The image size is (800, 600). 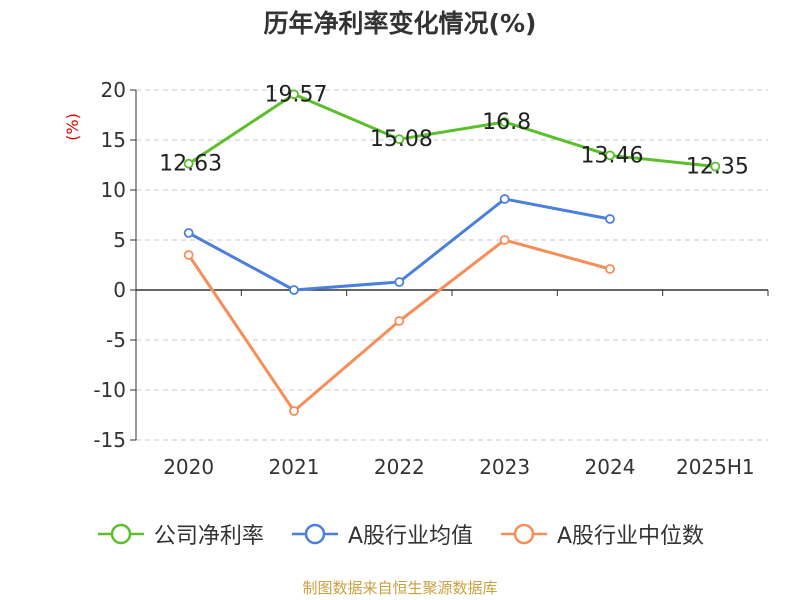 What do you see at coordinates (113, 190) in the screenshot?
I see `y-tick-label: 10` at bounding box center [113, 190].